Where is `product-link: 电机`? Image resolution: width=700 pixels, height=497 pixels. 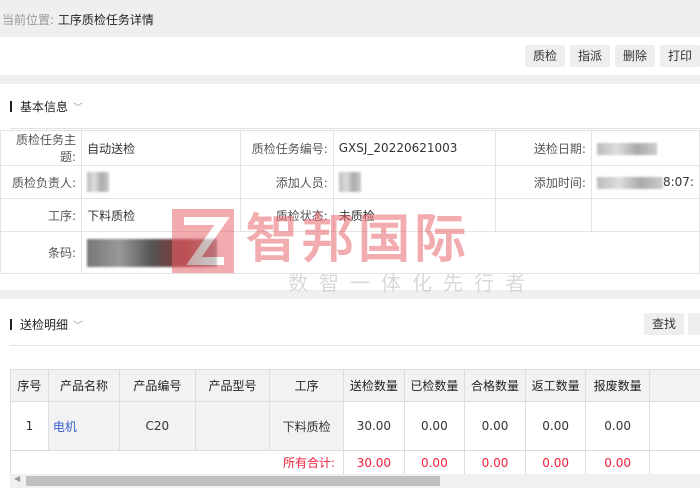 product-link: 电机 is located at coordinates (64, 426).